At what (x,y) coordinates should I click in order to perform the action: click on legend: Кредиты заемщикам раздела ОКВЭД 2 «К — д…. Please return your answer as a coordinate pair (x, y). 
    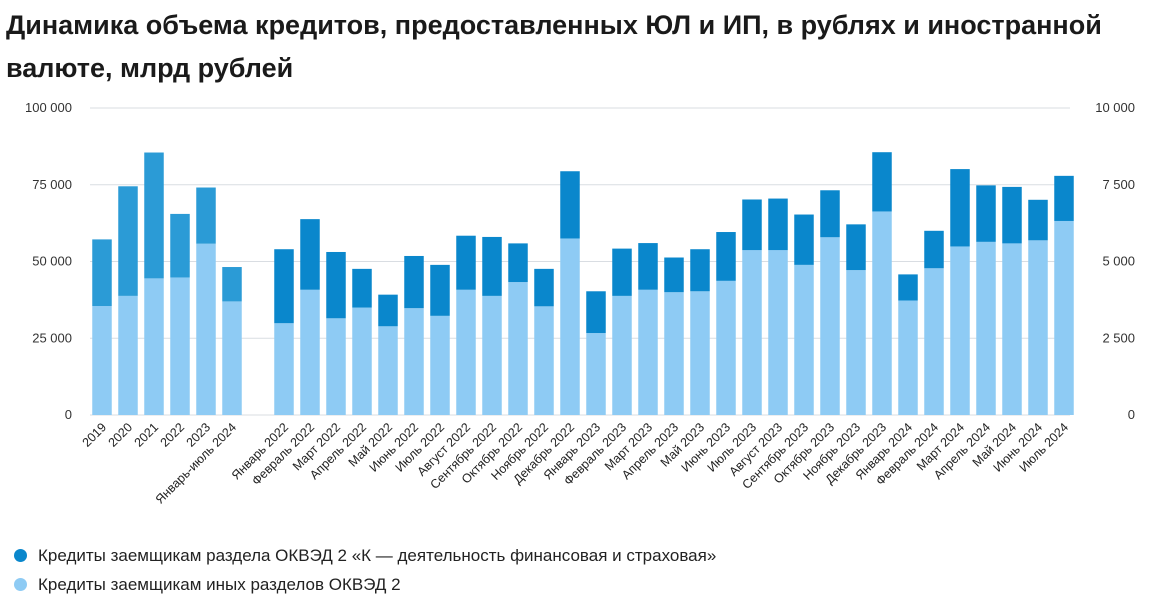
    Looking at the image, I should click on (365, 570).